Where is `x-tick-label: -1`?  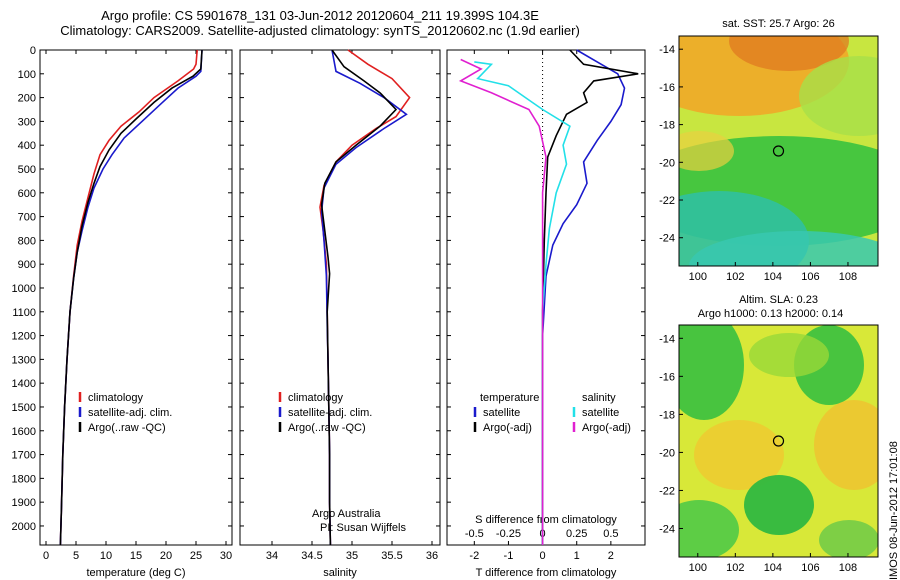
x-tick-label: -1 is located at coordinates (509, 556).